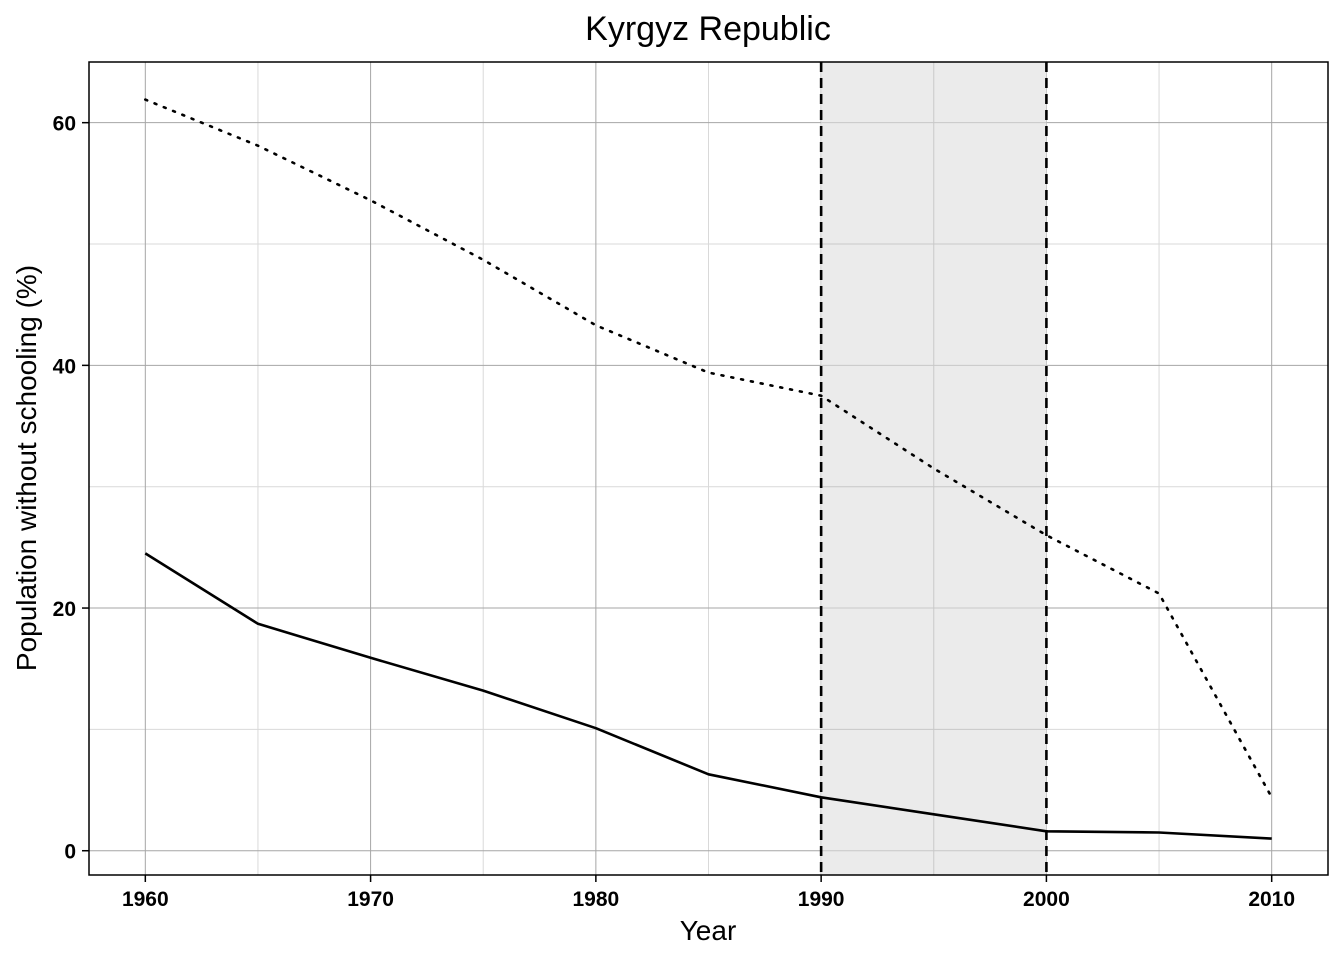 The image size is (1344, 960). What do you see at coordinates (708, 893) in the screenshot?
I see `x-axis: 1960 1970 1980 1990 2000 2010` at bounding box center [708, 893].